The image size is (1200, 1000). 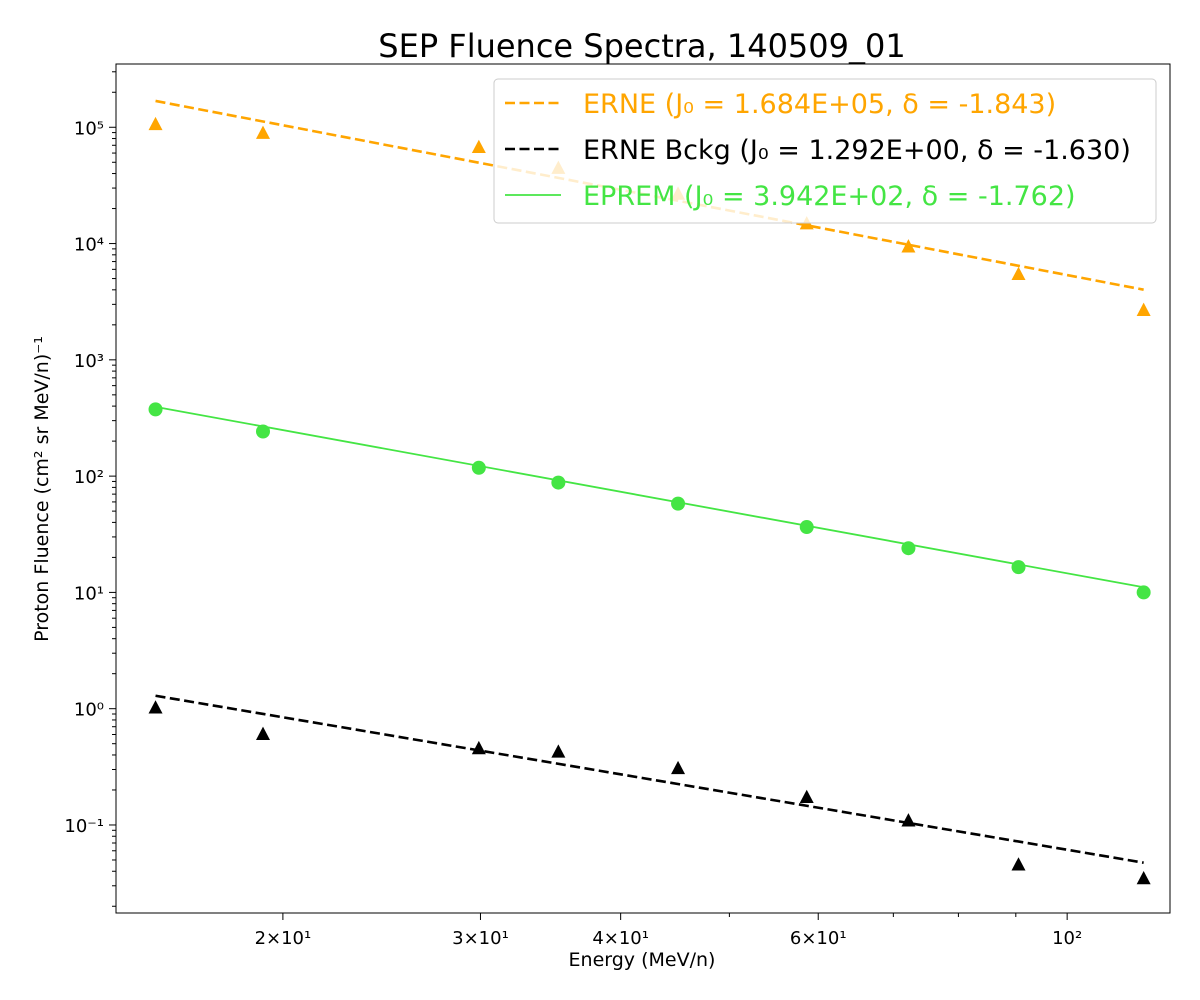 I want to click on y-tick-label: 10³, so click(x=89, y=361).